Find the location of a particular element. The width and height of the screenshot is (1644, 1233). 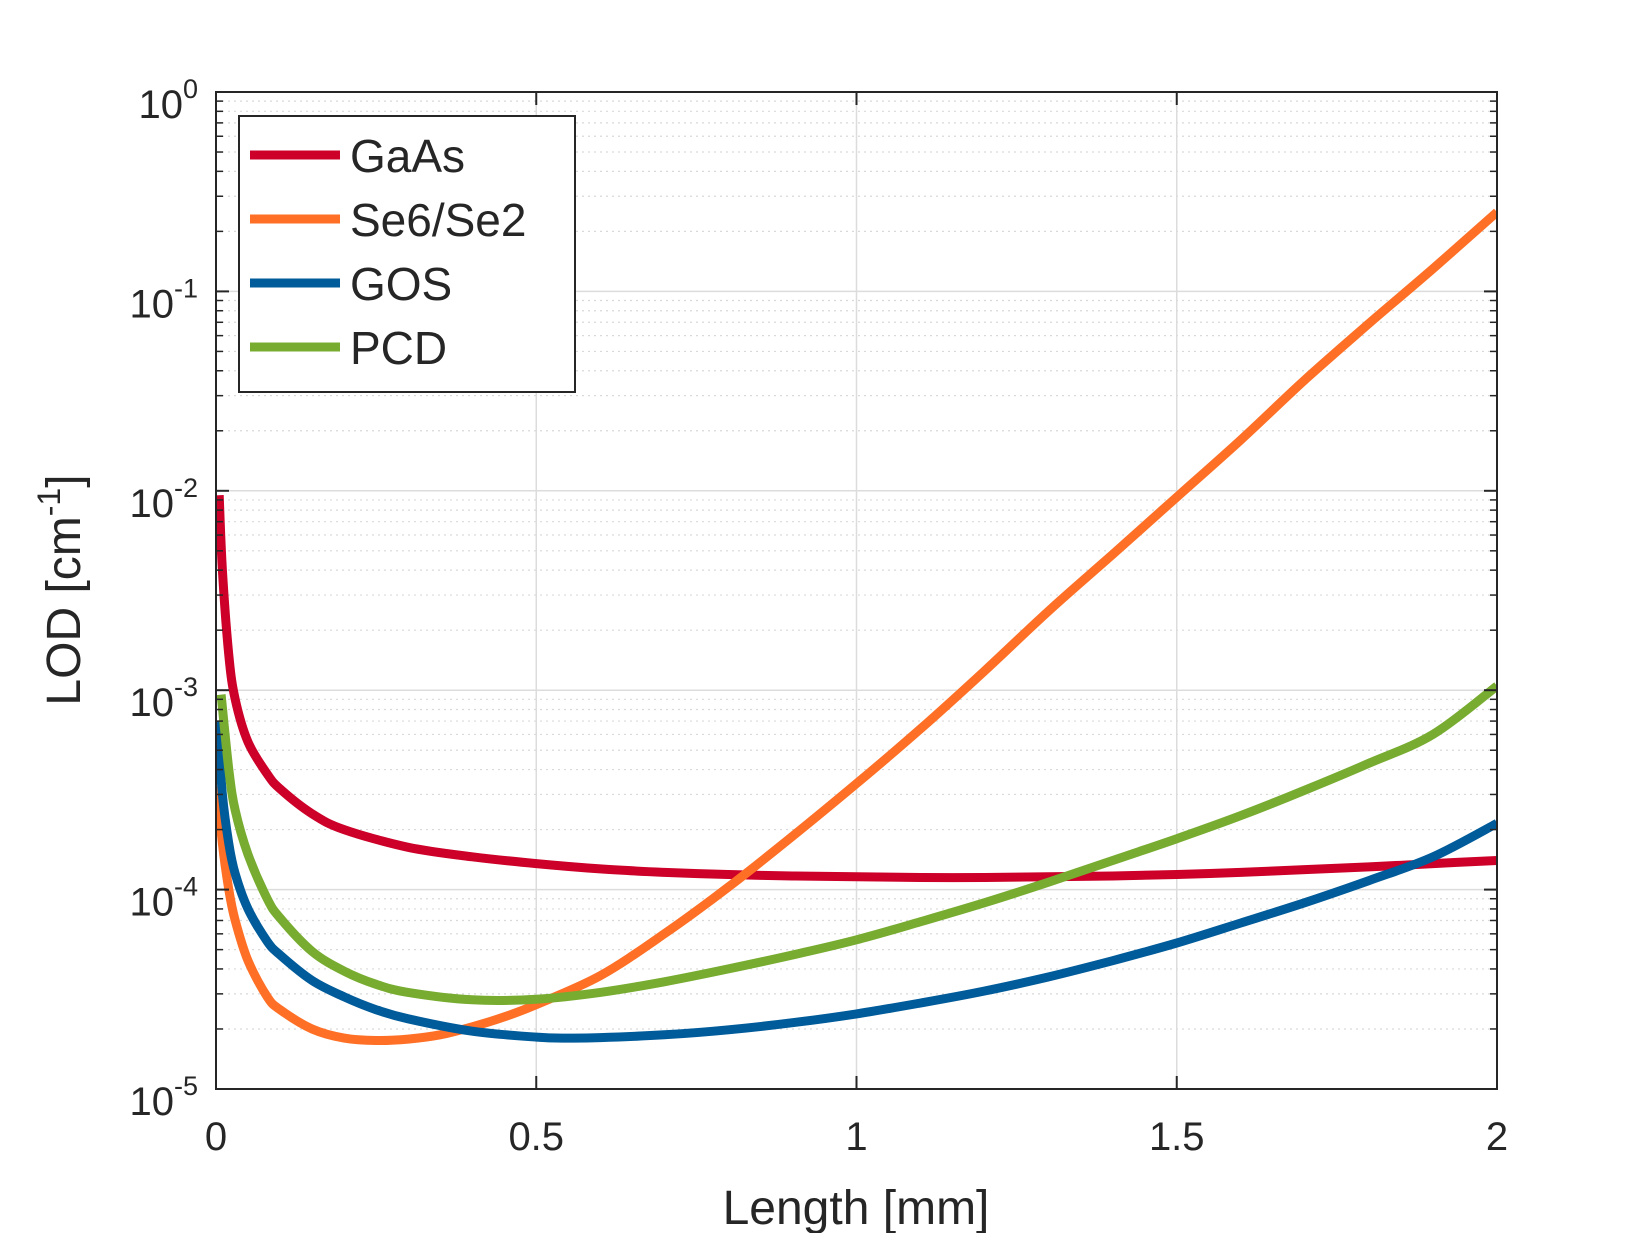

y-tick-label: 10⁻³ is located at coordinates (163, 698).